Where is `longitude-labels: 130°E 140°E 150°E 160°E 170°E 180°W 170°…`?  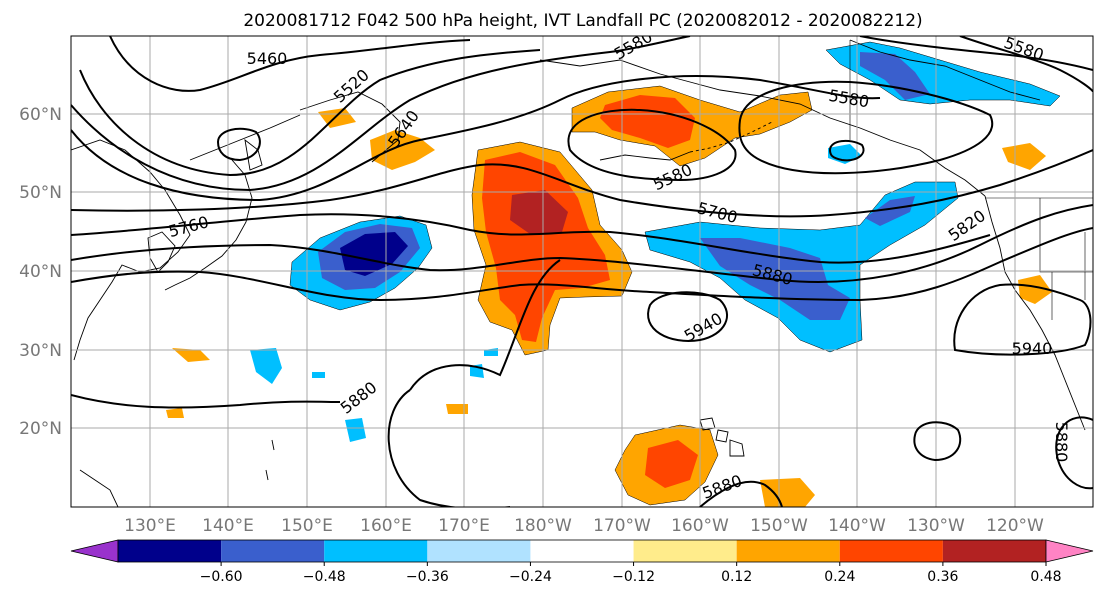
longitude-labels: 130°E 140°E 150°E 160°E 170°E 180°W 170°… is located at coordinates (584, 526).